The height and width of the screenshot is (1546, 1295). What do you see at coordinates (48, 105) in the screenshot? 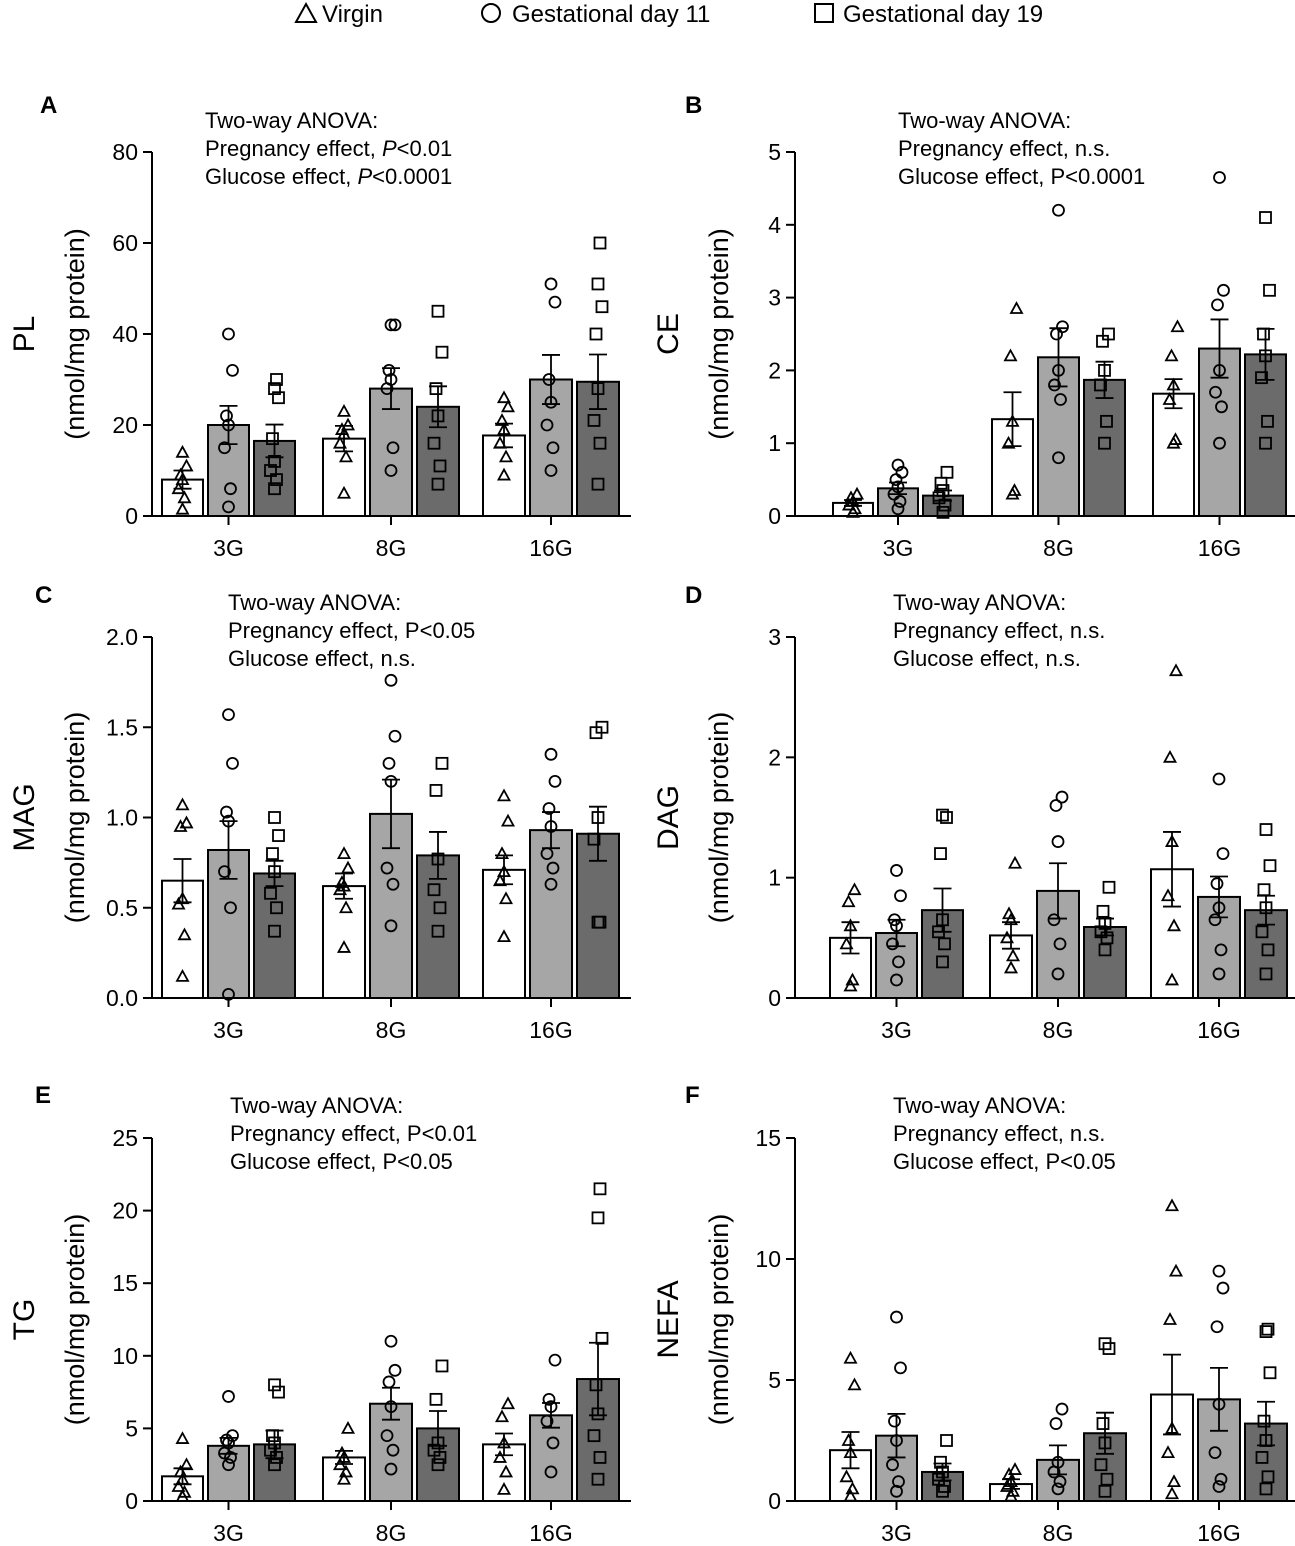
I see `panel-letter: A` at bounding box center [48, 105].